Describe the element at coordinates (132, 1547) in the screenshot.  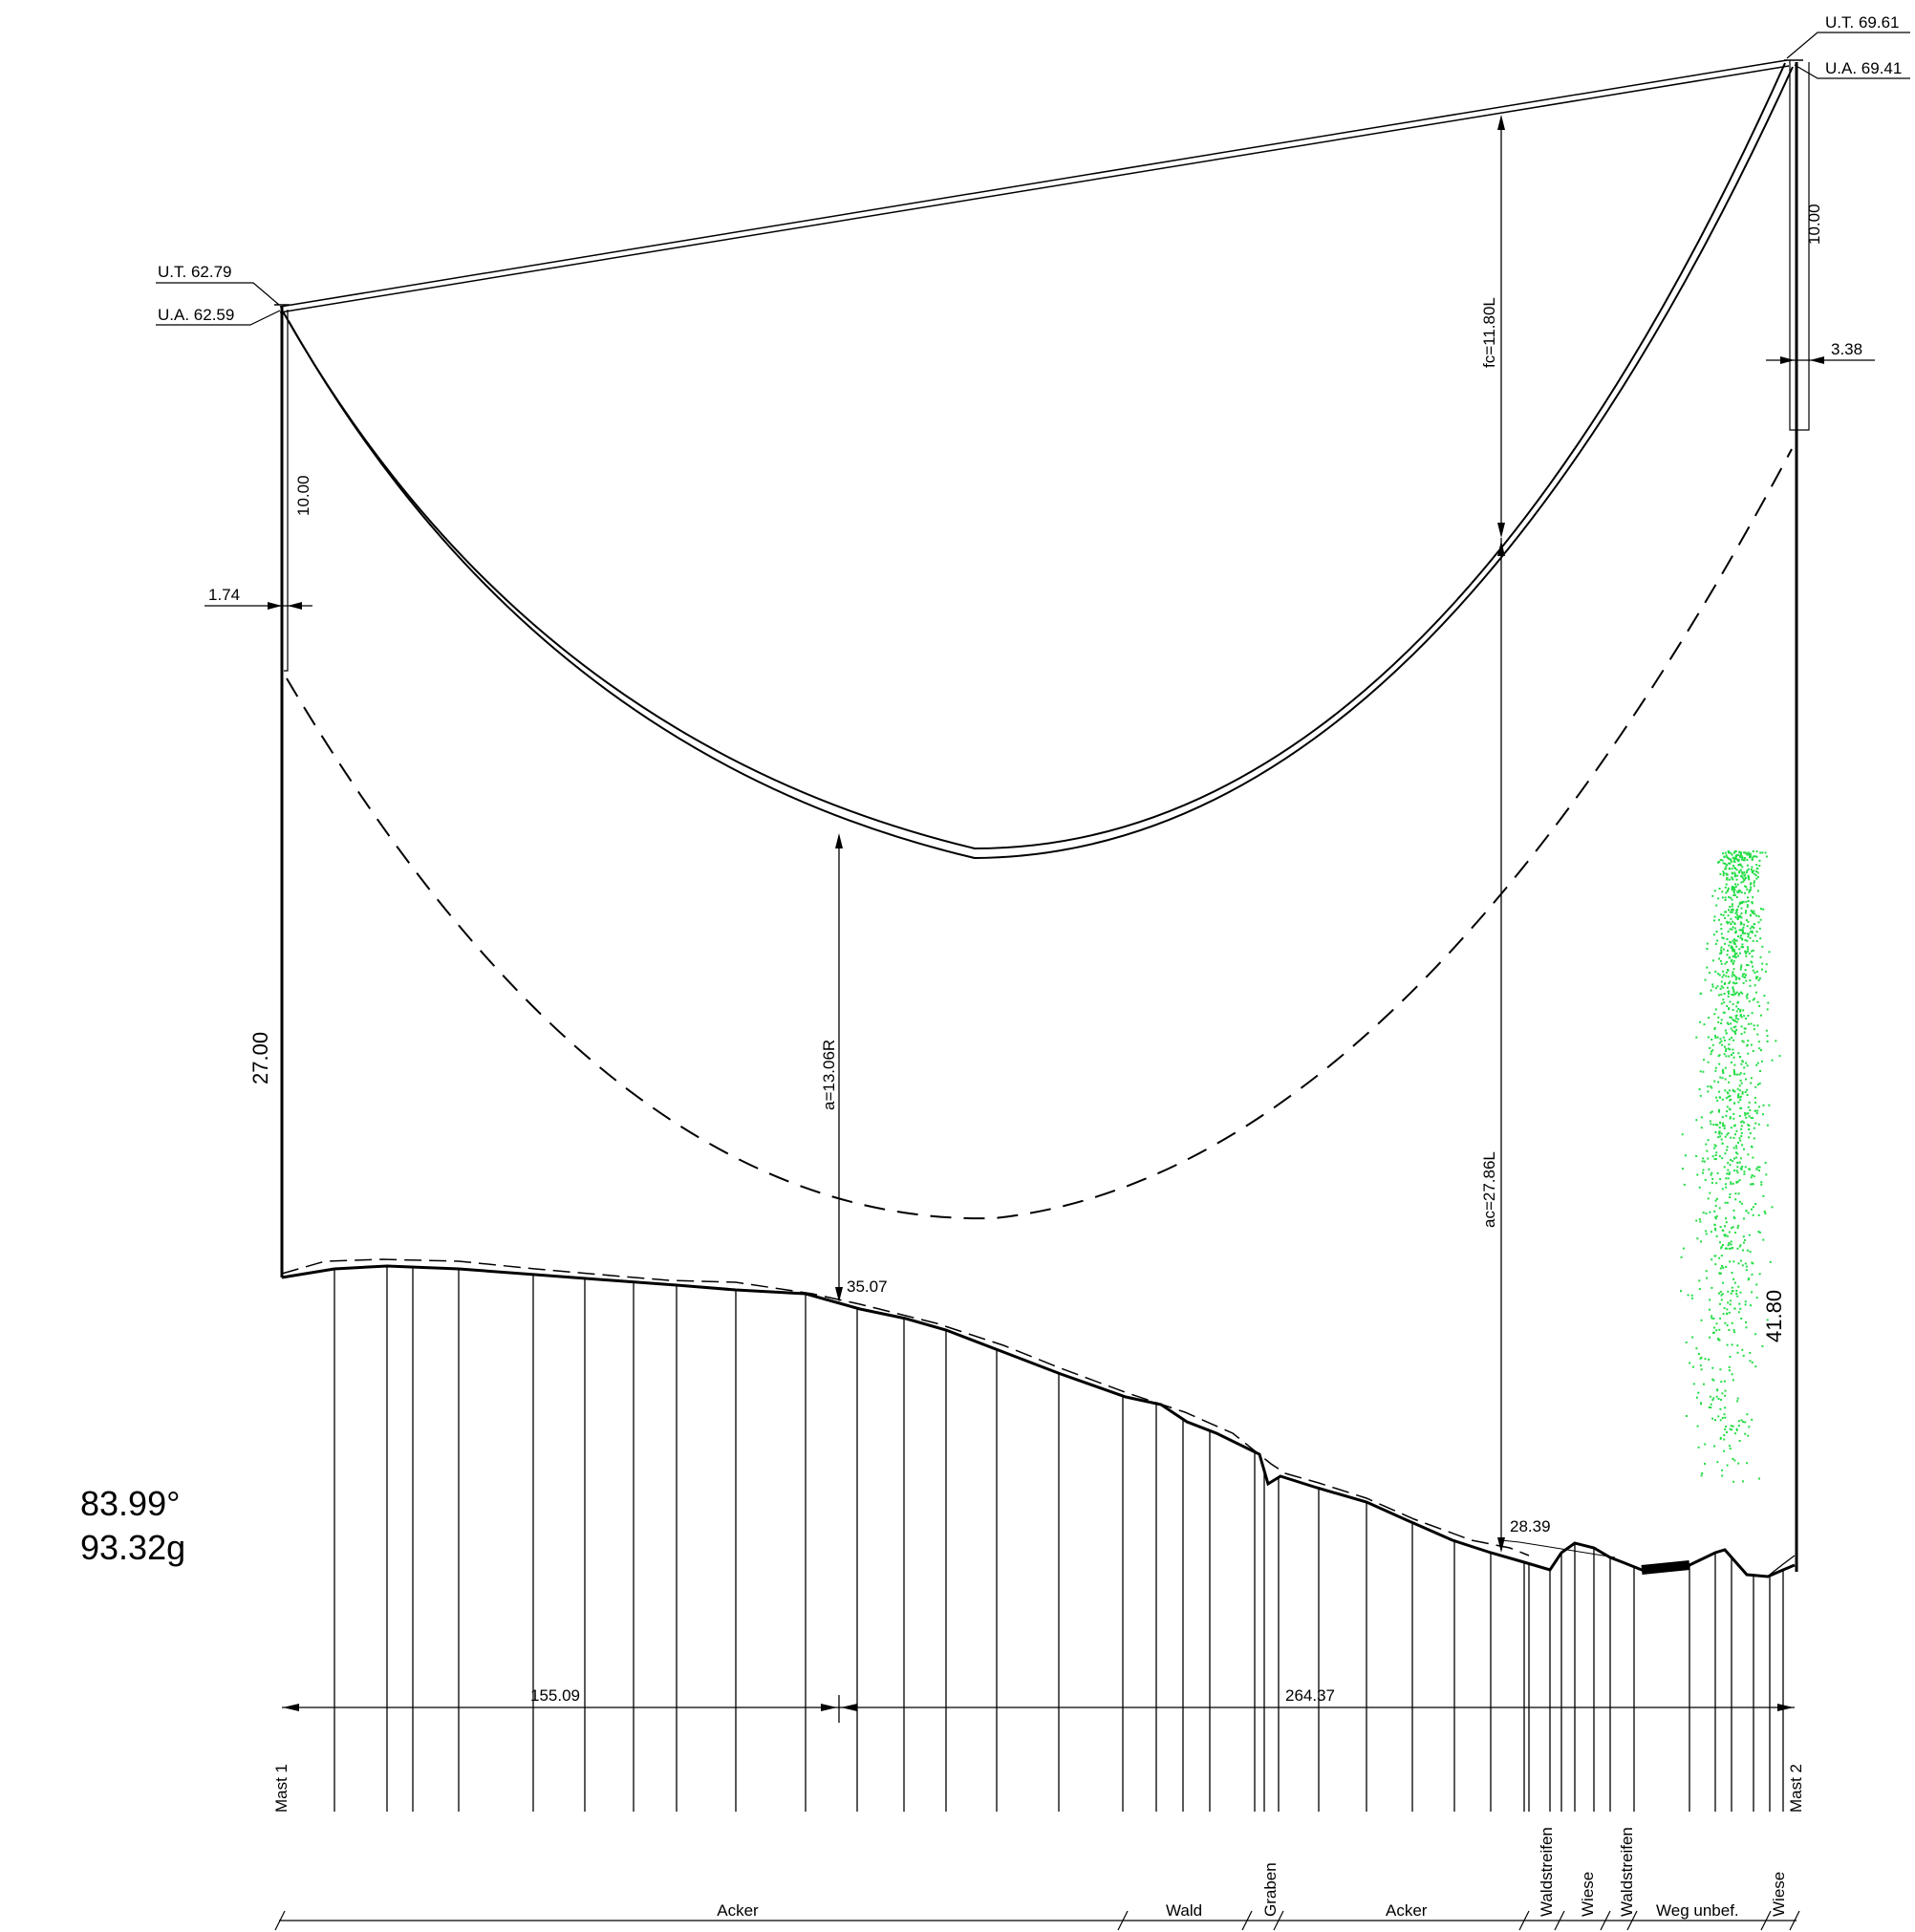
I see `angle-gon: 93.32g` at that location.